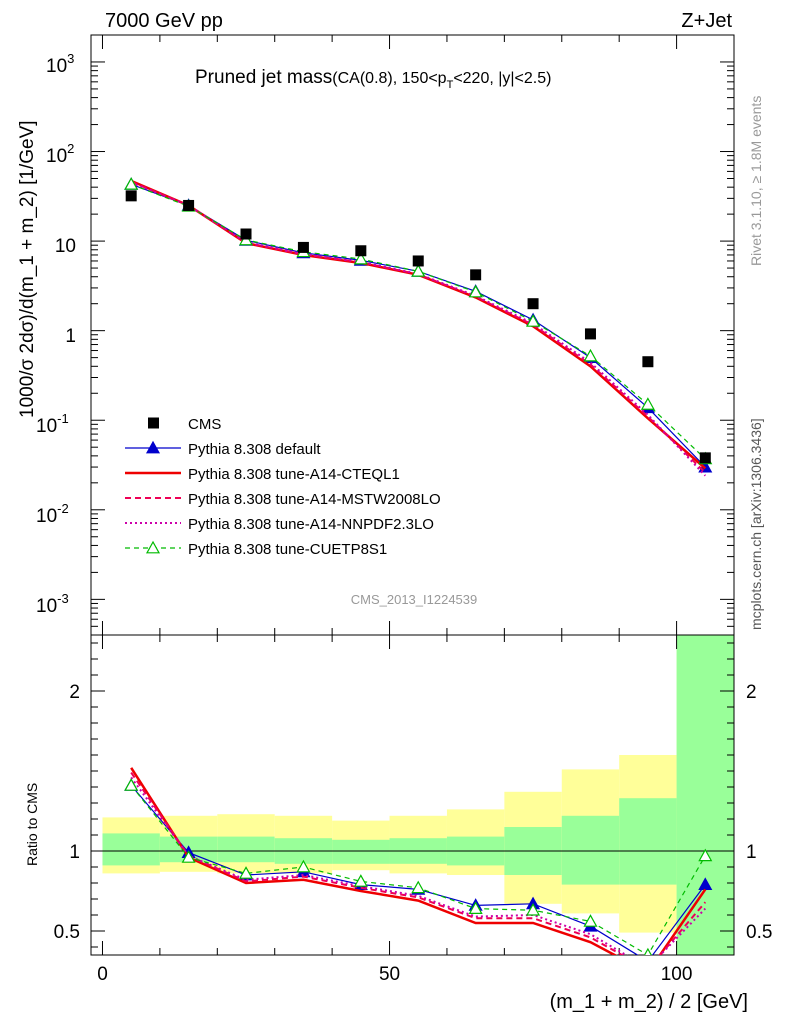 Image resolution: width=786 pixels, height=1024 pixels. I want to click on ytick-label-1e-3: 10⁻³, so click(52, 604).